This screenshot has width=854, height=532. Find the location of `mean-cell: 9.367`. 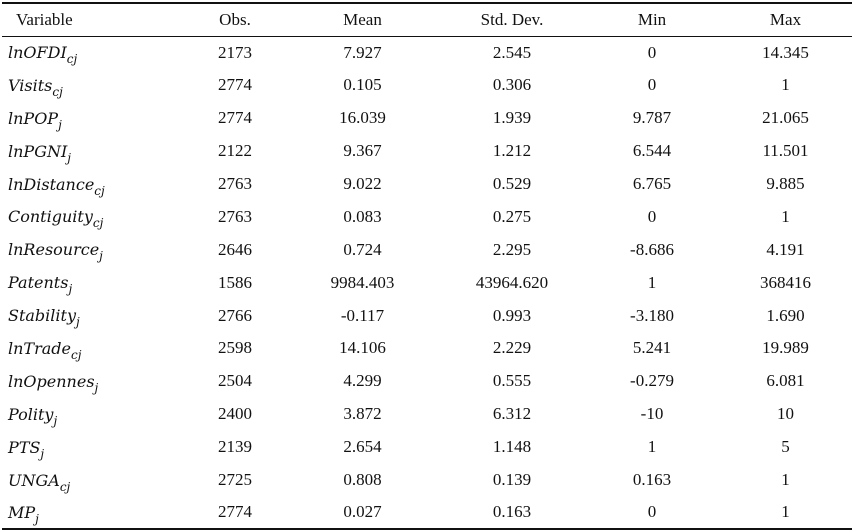

mean-cell: 9.367 is located at coordinates (362, 151).